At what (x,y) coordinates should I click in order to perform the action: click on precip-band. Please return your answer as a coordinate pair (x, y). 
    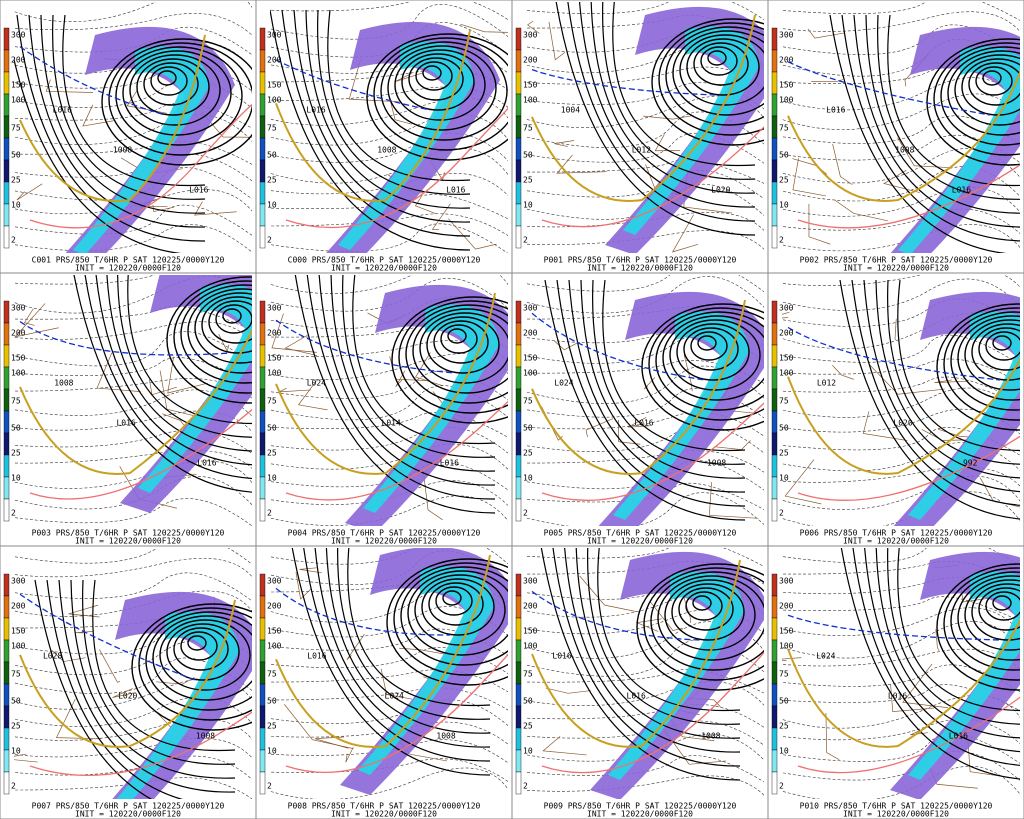
    Looking at the image, I should click on (684, 129).